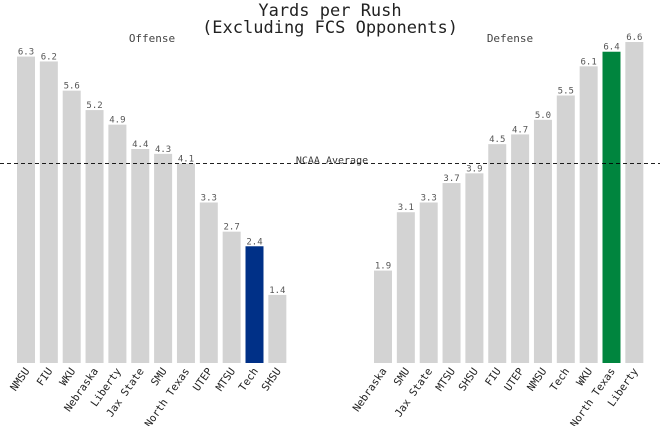  I want to click on offense-tick-label-smu: SMU, so click(159, 377).